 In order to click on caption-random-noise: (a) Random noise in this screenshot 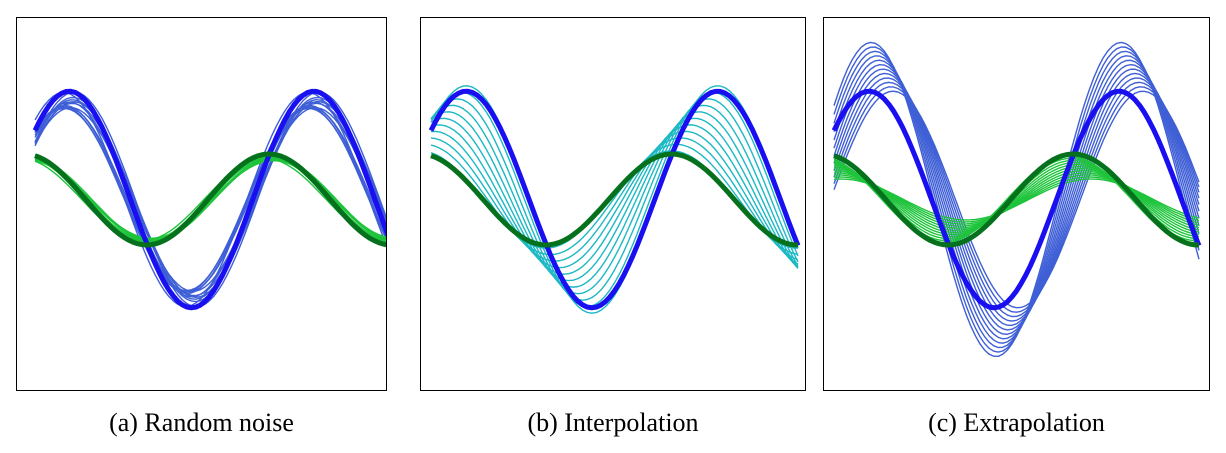, I will do `click(201, 422)`.